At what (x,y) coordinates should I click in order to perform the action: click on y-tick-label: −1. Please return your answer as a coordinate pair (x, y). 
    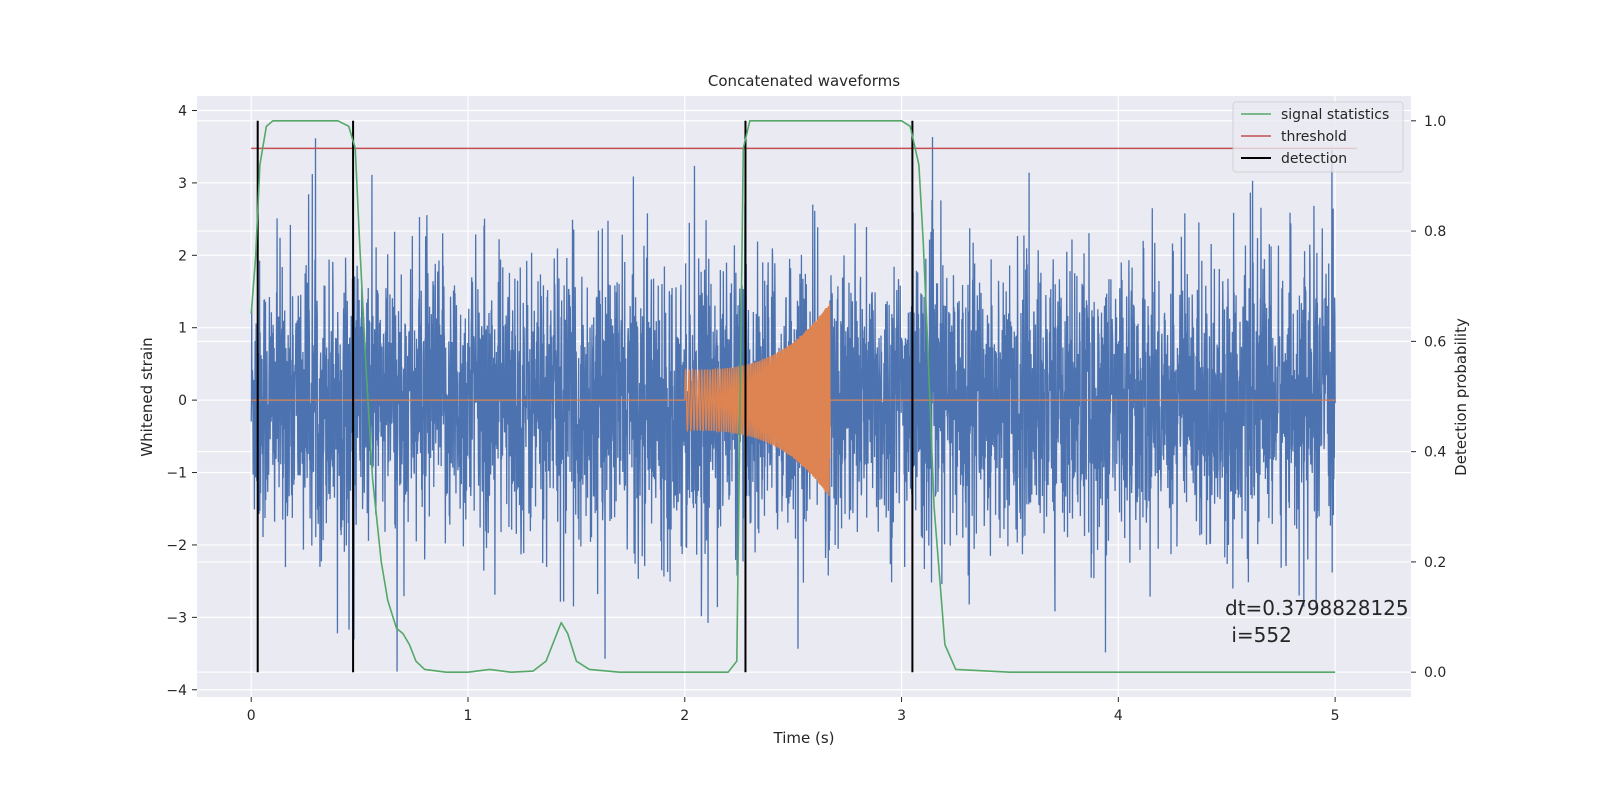
    Looking at the image, I should click on (176, 474).